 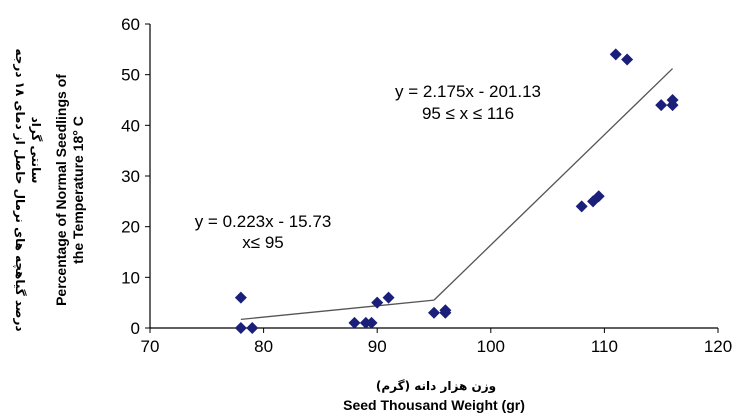 What do you see at coordinates (491, 346) in the screenshot?
I see `x-tick-label: 100` at bounding box center [491, 346].